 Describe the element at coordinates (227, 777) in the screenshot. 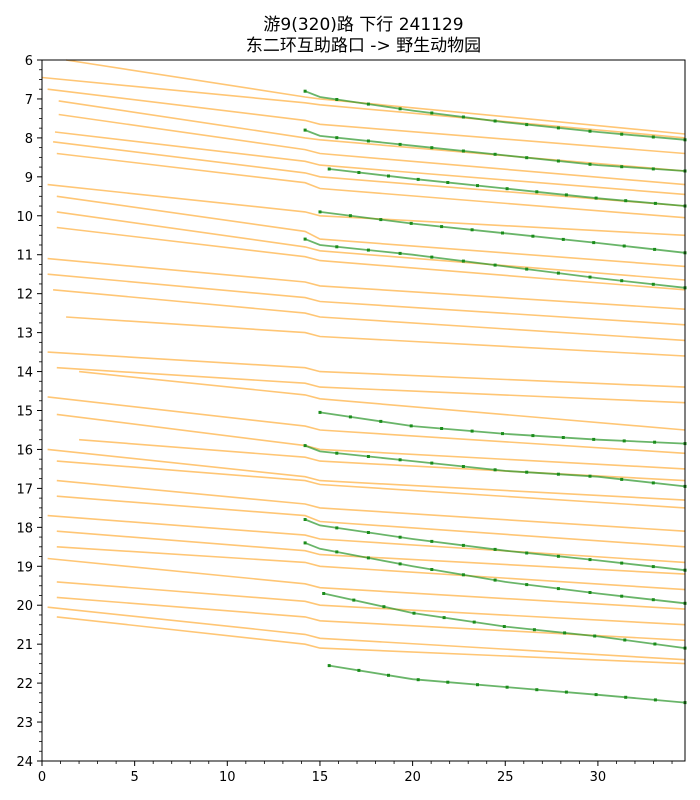

I see `x-tick-label: 10` at that location.